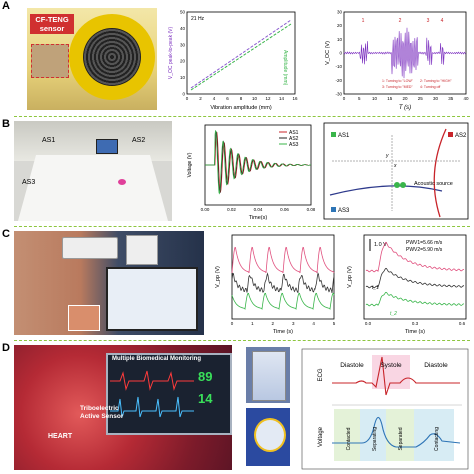  Describe the element at coordinates (405, 98) in the screenshot. I see `chart-a2-xtick: 20` at that location.